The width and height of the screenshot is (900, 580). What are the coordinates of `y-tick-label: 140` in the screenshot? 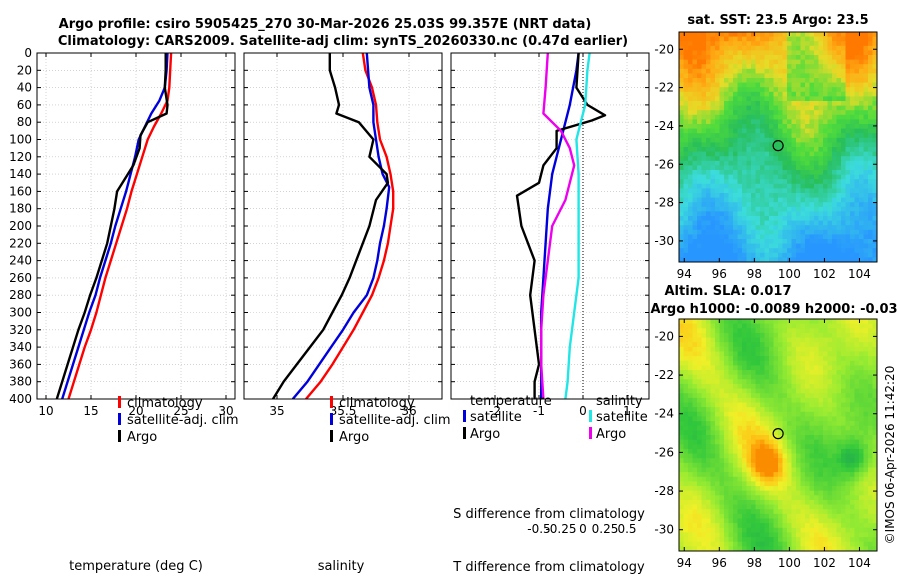 It's located at (20, 174).